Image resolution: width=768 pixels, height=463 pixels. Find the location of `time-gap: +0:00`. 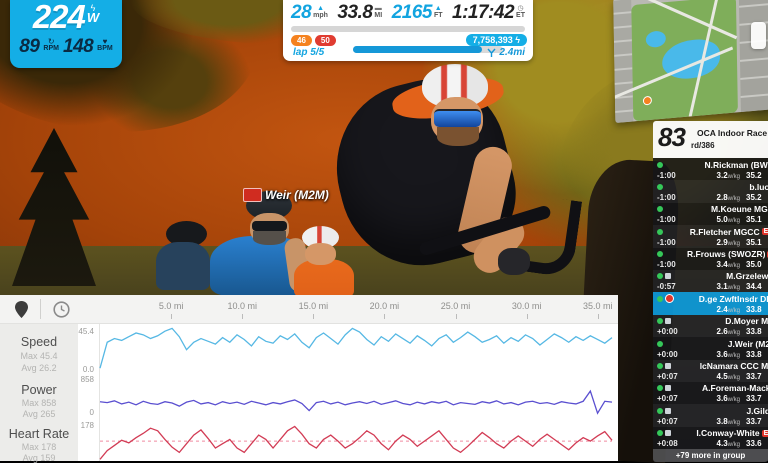

time-gap: +0:00 is located at coordinates (667, 332).